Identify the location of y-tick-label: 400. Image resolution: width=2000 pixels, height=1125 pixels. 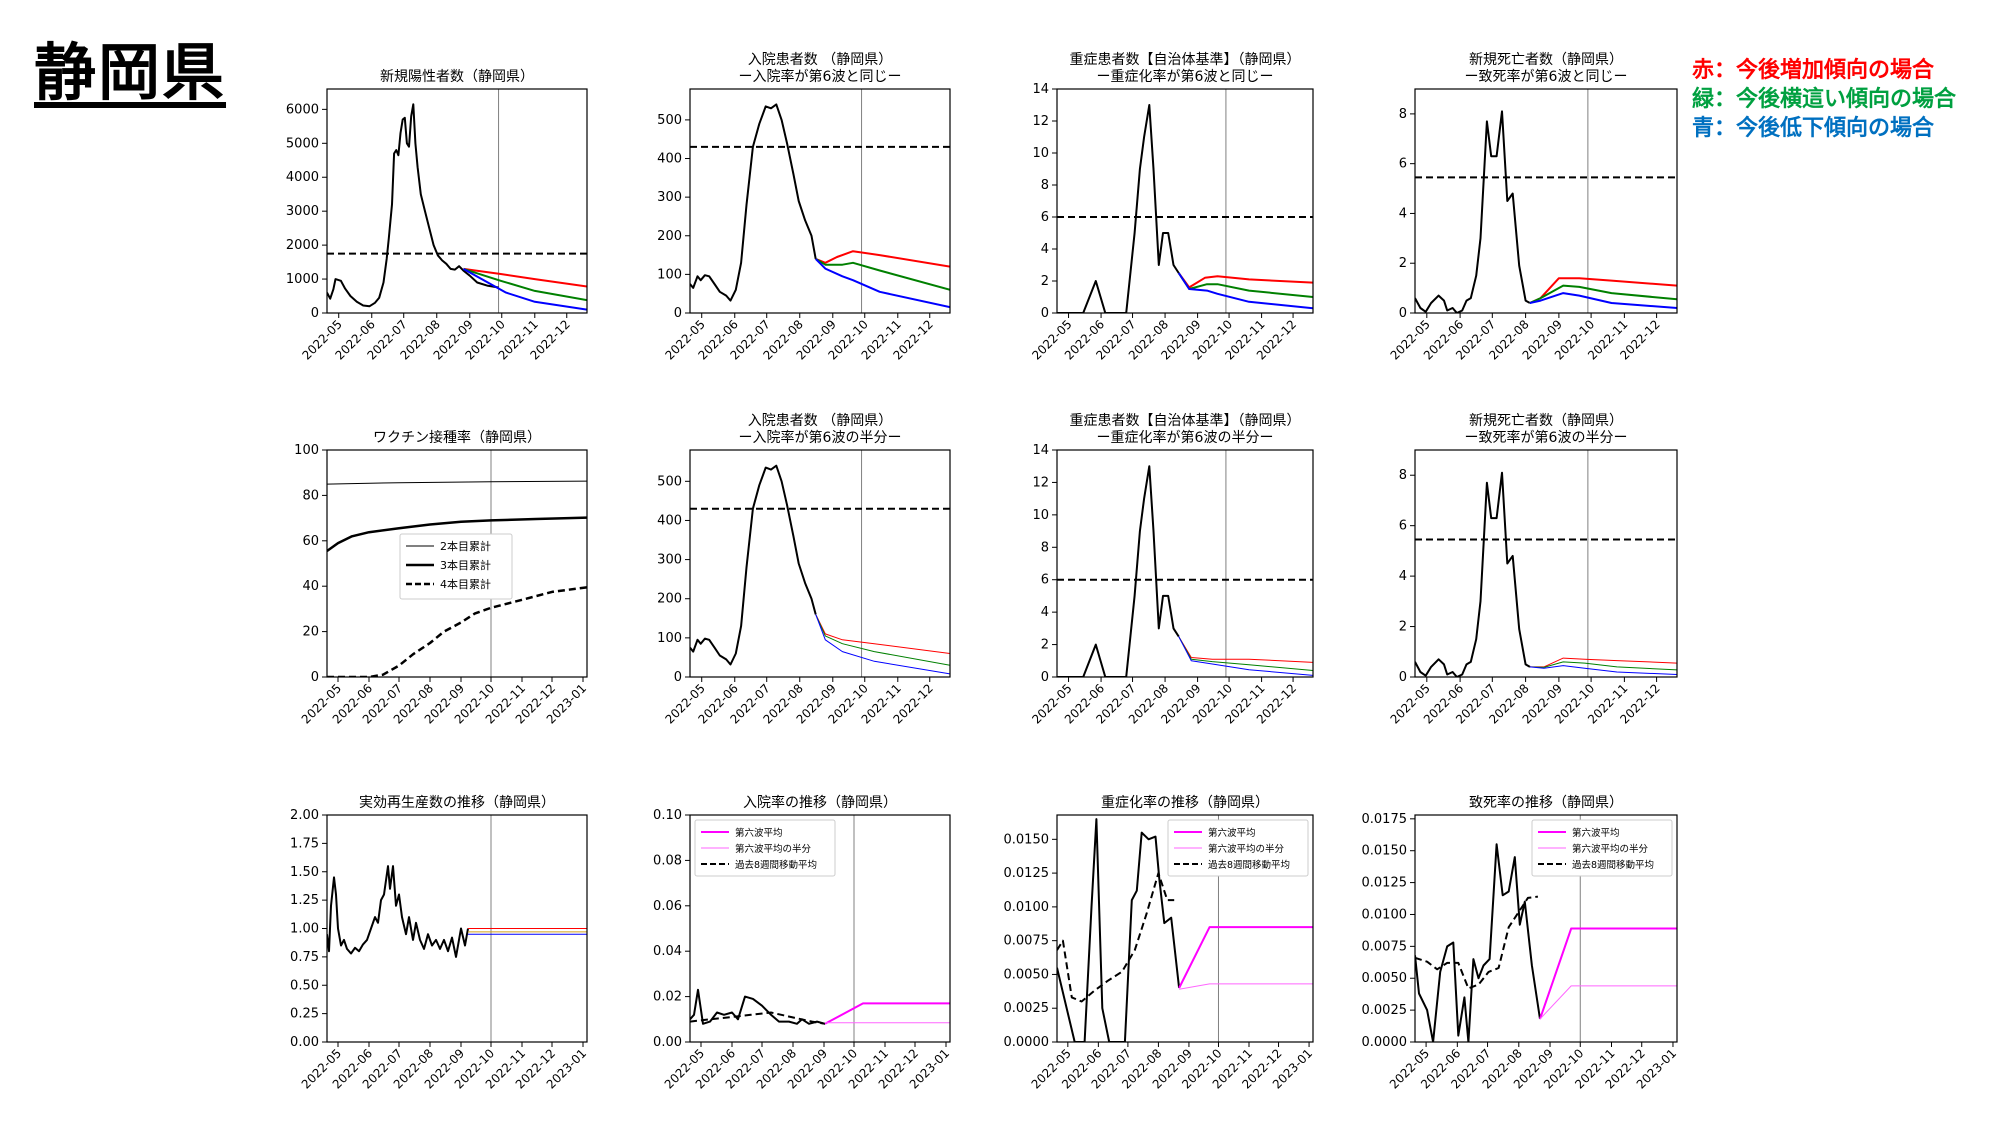
(669, 520).